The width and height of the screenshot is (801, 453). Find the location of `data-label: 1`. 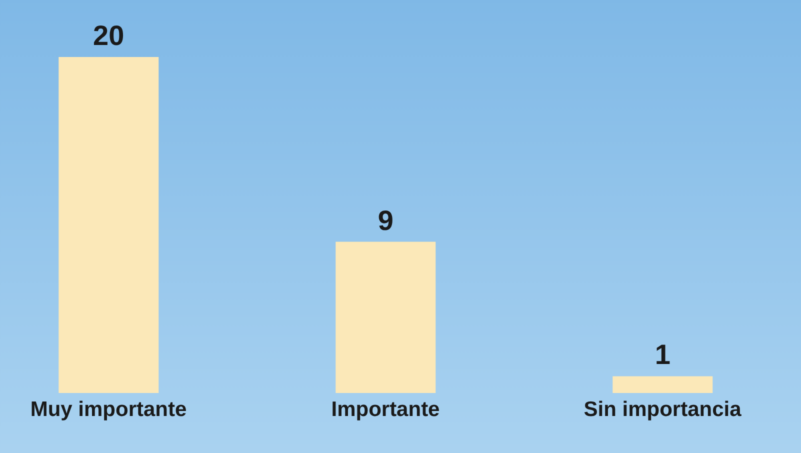

data-label: 1 is located at coordinates (662, 354).